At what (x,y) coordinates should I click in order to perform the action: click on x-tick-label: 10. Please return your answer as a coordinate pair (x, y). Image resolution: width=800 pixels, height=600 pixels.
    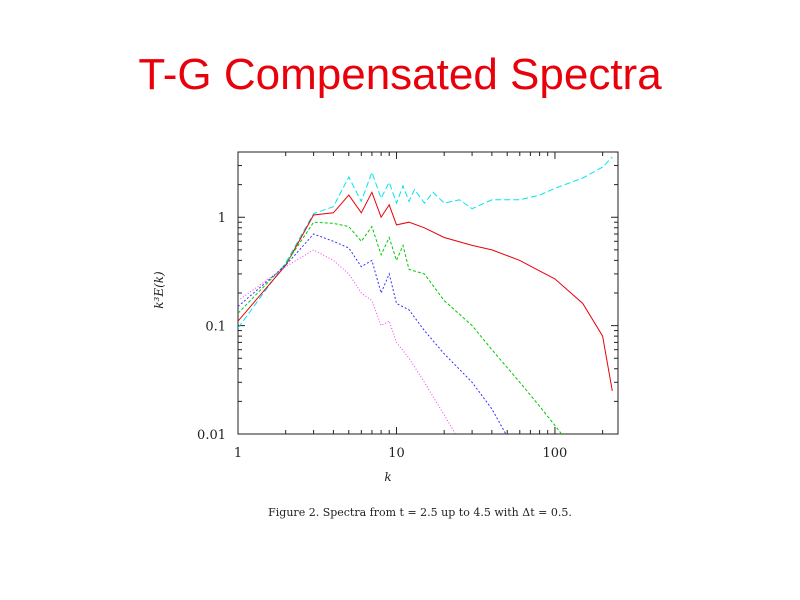
    Looking at the image, I should click on (396, 453).